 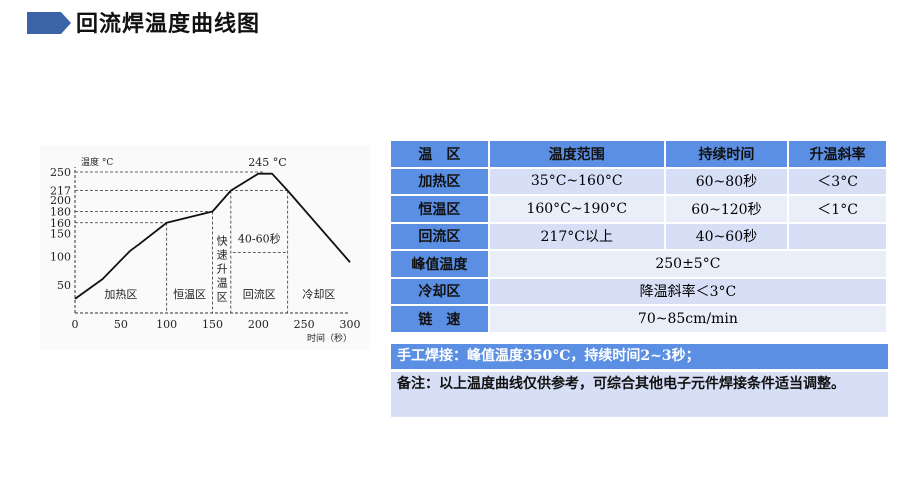 I want to click on cell-duration: 60~80秒, so click(x=726, y=181).